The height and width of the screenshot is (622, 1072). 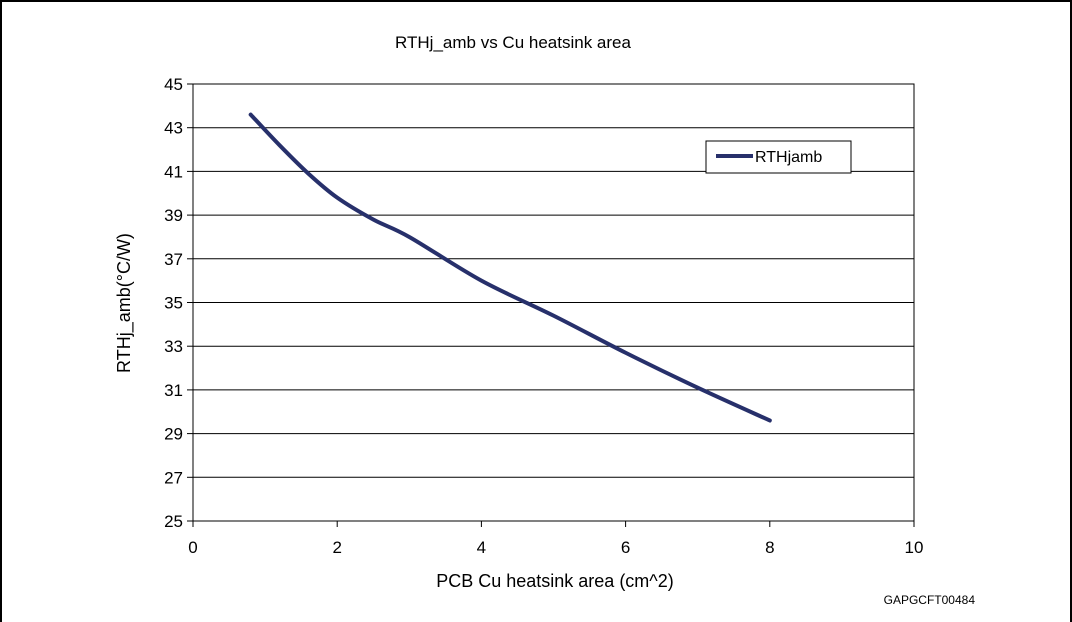 What do you see at coordinates (192, 547) in the screenshot?
I see `x-tick-label: 0` at bounding box center [192, 547].